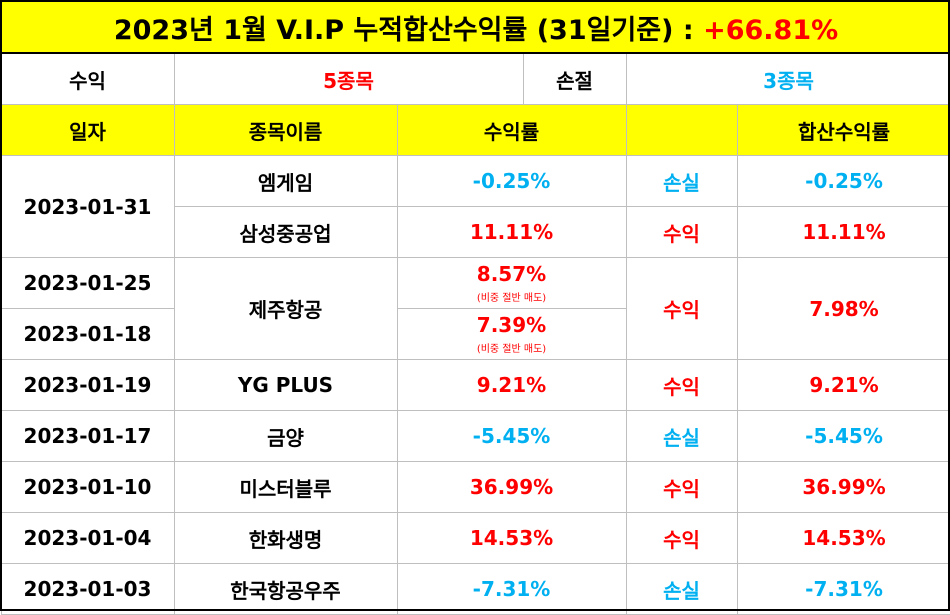 This screenshot has width=950, height=615. I want to click on table-row: 2023-01-04 한화생명 14.53% 수익 14.53%, so click(475, 538).